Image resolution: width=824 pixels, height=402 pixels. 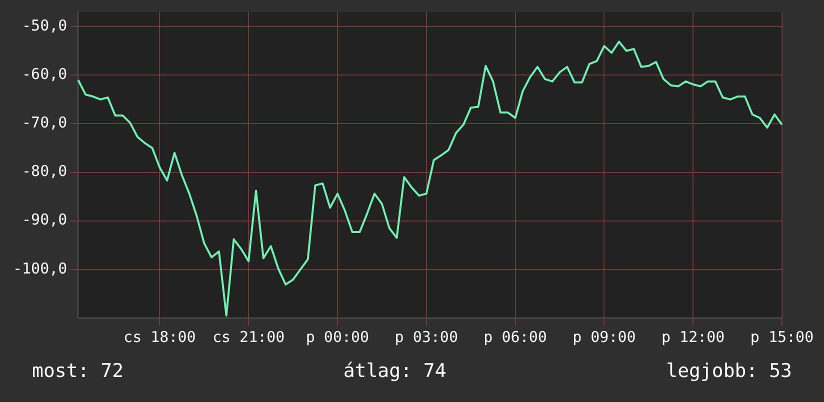 What do you see at coordinates (78, 371) in the screenshot?
I see `text: most: 72` at bounding box center [78, 371].